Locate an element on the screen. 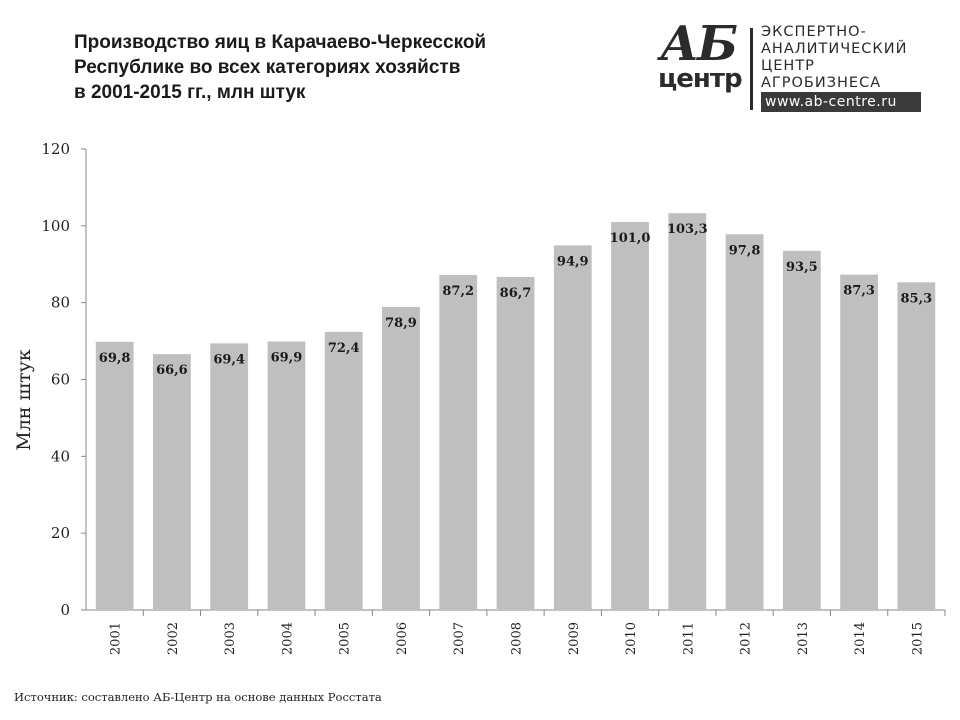 This screenshot has height=720, width=960. title-line-2: Республике во всех категориях хозяйств is located at coordinates (267, 67).